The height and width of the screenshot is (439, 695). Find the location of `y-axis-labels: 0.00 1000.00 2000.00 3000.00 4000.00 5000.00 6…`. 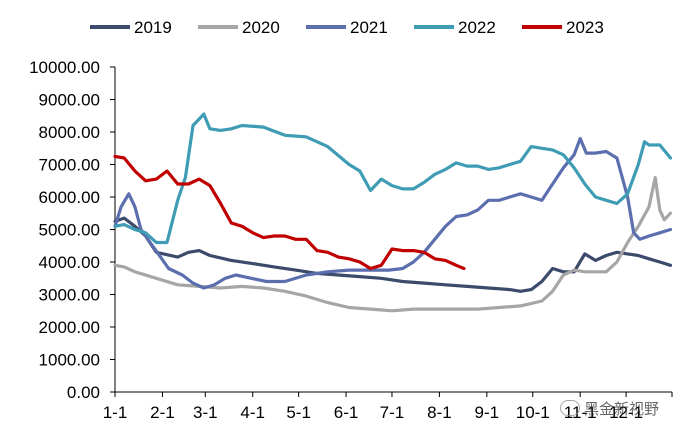

y-axis-labels: 0.00 1000.00 2000.00 3000.00 4000.00 5000.00 6… is located at coordinates (64, 230).